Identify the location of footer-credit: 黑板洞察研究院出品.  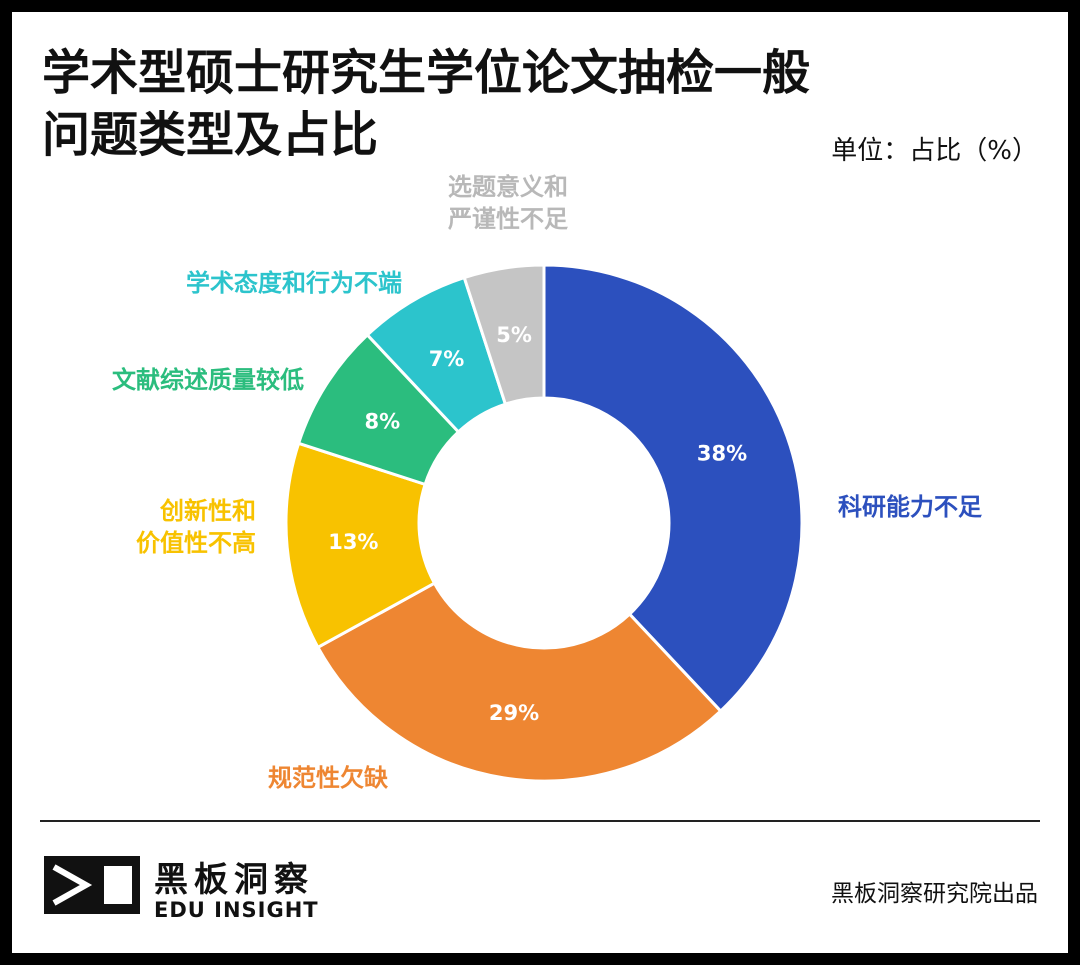
(934, 894).